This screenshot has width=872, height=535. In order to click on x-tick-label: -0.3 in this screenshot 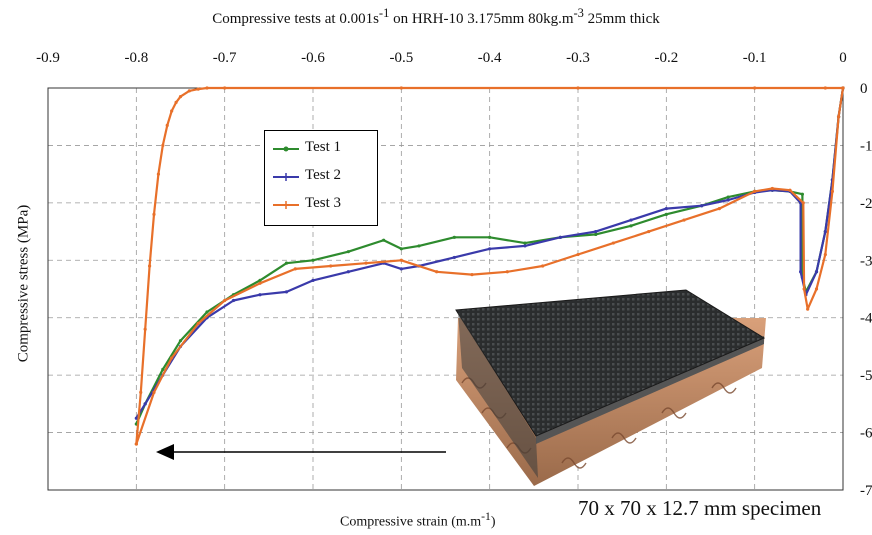, I will do `click(578, 58)`.